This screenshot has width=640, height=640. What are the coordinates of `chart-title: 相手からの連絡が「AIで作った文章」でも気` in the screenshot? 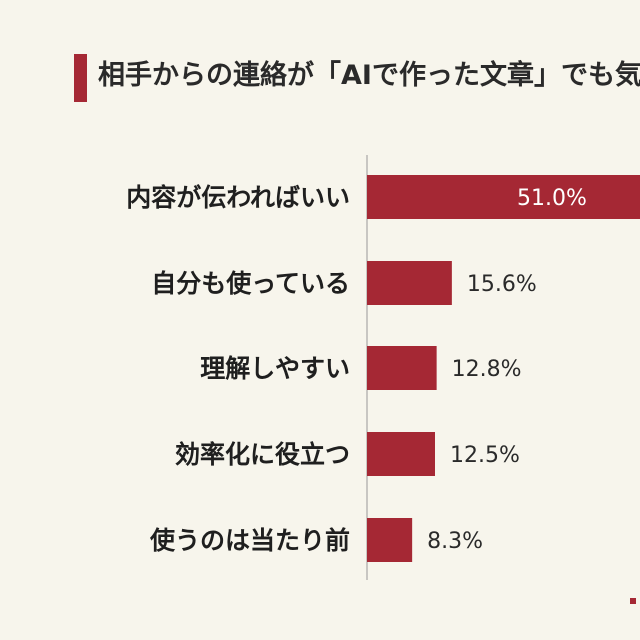 It's located at (369, 75).